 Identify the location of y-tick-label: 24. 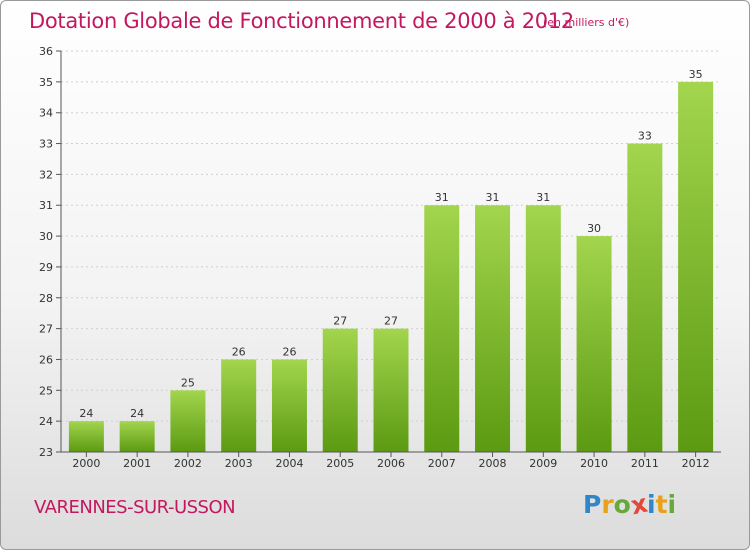
(46, 421).